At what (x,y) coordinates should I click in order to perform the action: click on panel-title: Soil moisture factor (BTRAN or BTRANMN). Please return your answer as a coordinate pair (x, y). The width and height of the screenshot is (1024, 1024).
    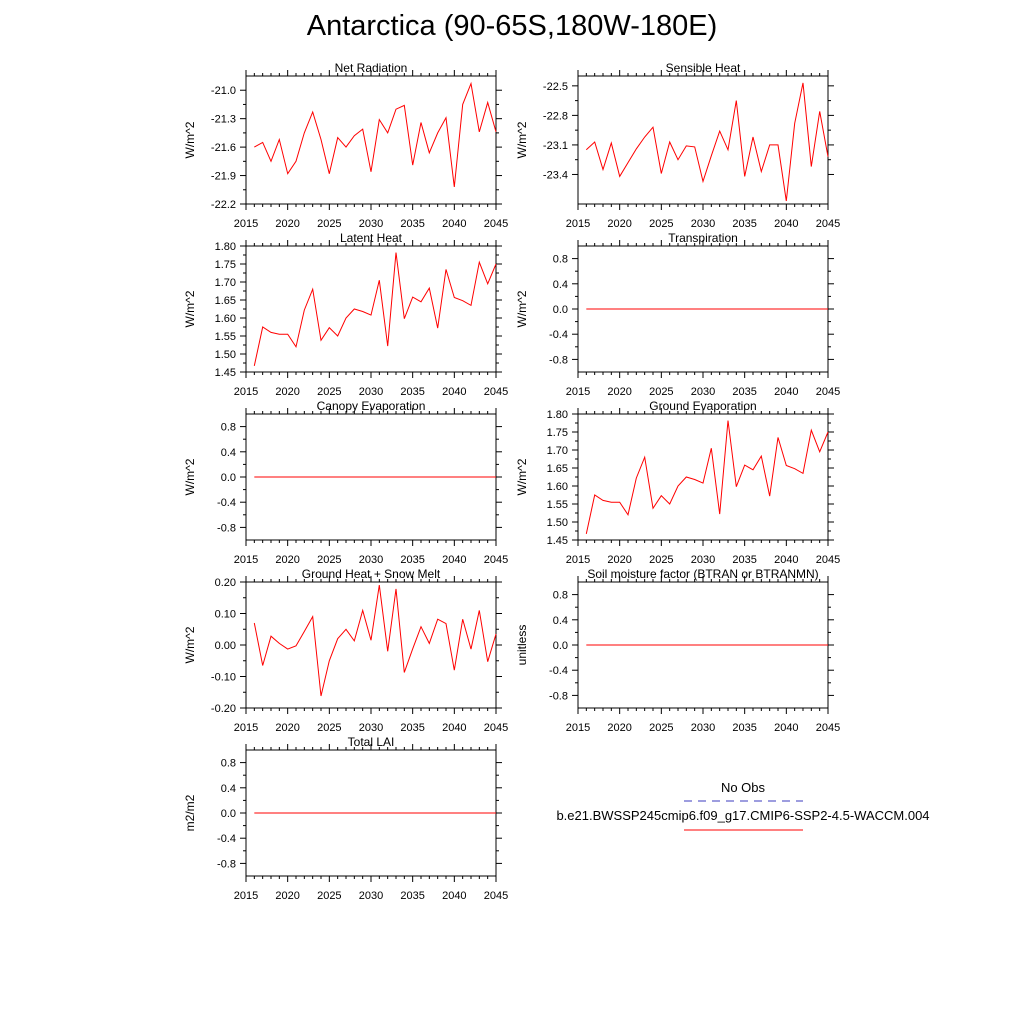
    Looking at the image, I should click on (702, 574).